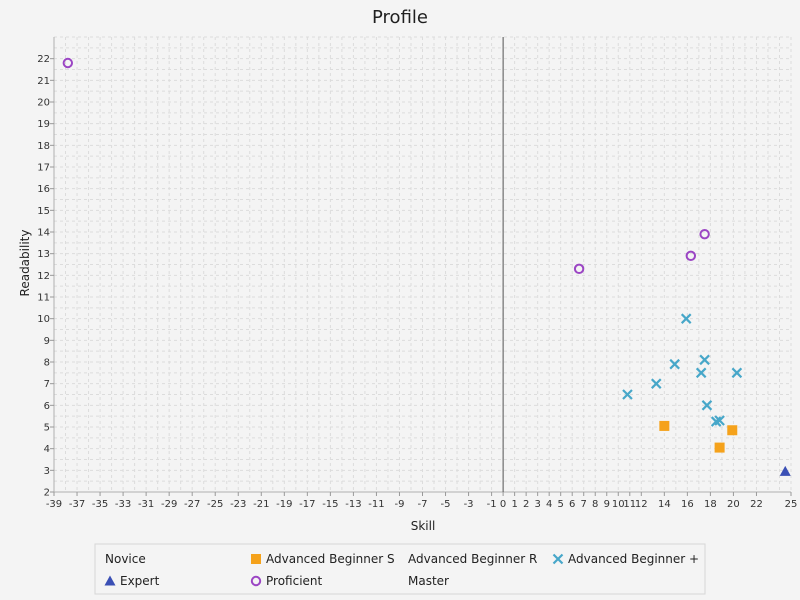 The width and height of the screenshot is (800, 600). What do you see at coordinates (215, 504) in the screenshot?
I see `x-tick-label: -25` at bounding box center [215, 504].